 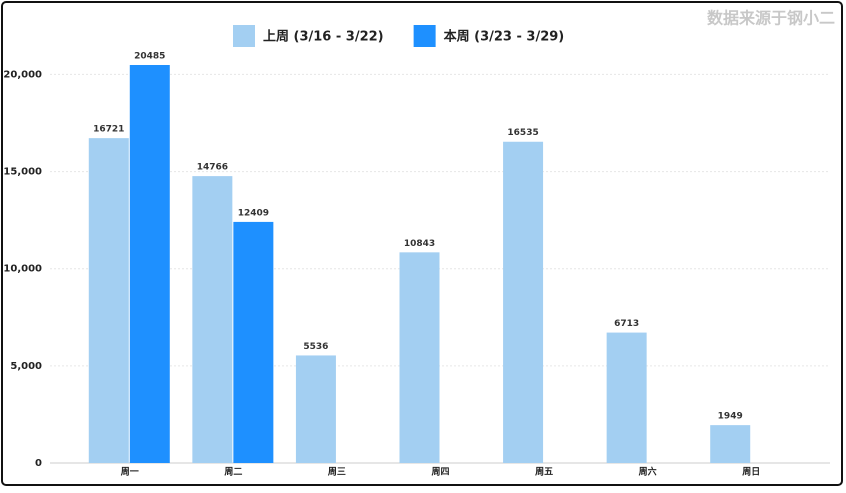 What do you see at coordinates (22, 172) in the screenshot?
I see `y-tick-label: 15,000` at bounding box center [22, 172].